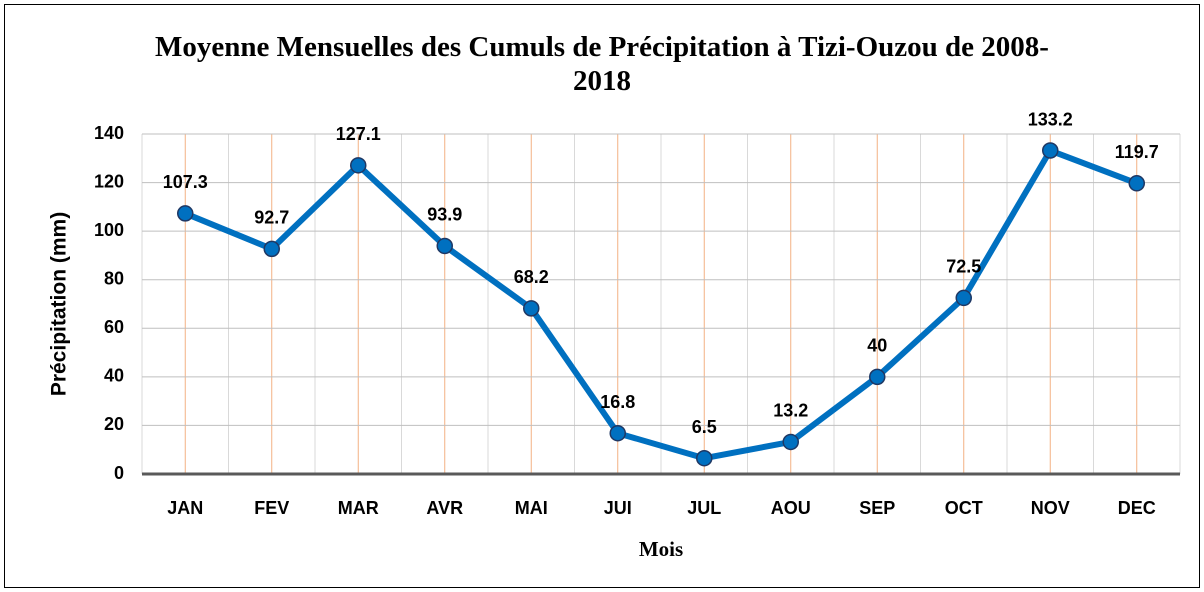  I want to click on x-tick-label: JUL, so click(704, 508).